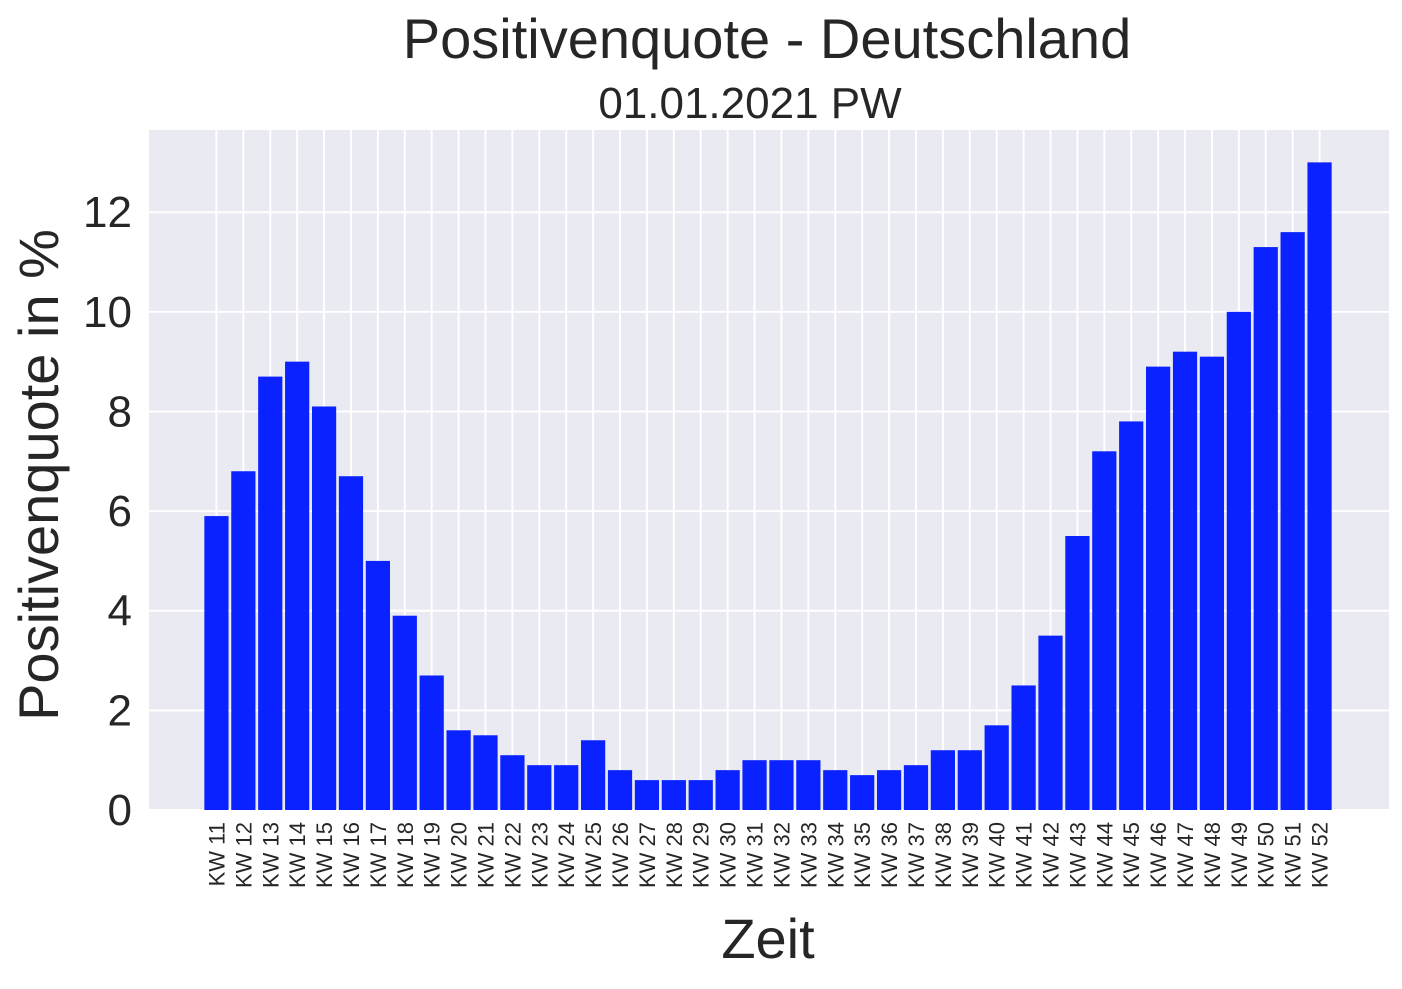  I want to click on chart-subtitle: 01.01.2021 PW, so click(750, 103).